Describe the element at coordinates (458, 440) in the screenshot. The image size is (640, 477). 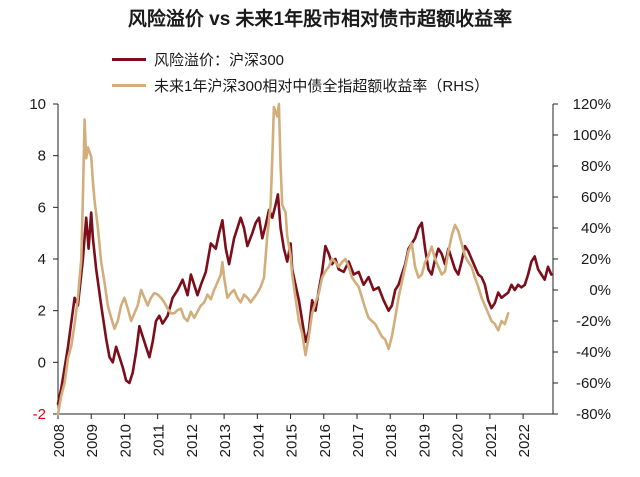
I see `x-tick-label: 2020` at that location.